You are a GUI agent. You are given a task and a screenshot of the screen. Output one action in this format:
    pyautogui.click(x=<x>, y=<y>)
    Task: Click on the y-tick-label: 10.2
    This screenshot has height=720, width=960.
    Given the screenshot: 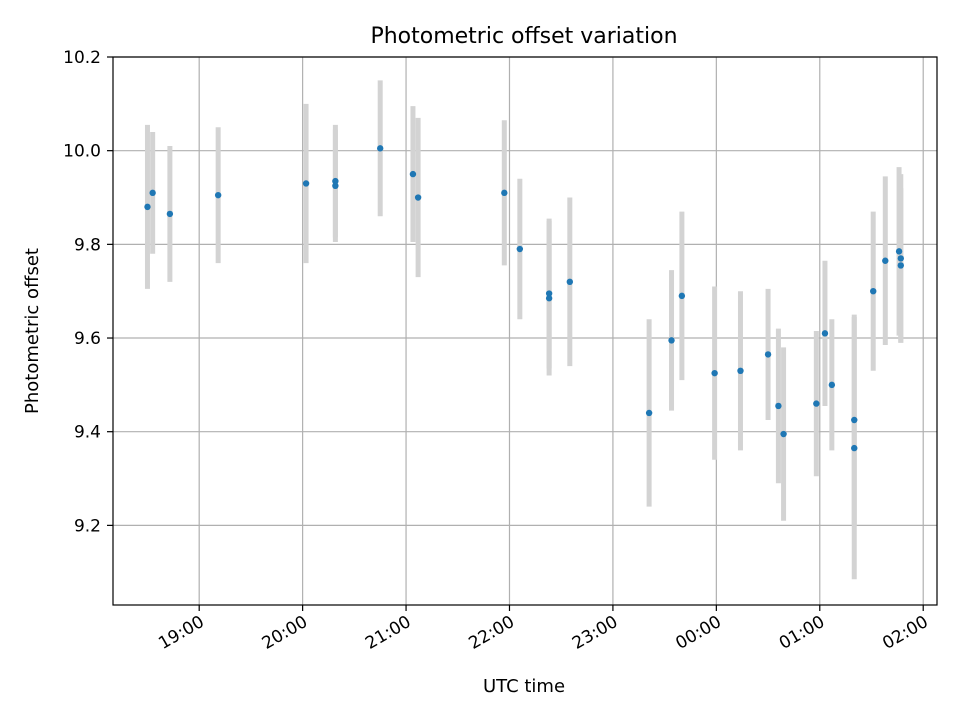 What is the action you would take?
    pyautogui.click(x=82, y=58)
    